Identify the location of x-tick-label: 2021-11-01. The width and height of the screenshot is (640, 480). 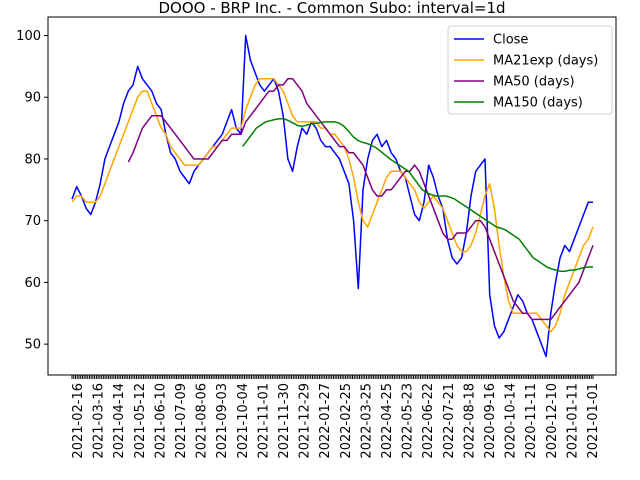
(263, 421).